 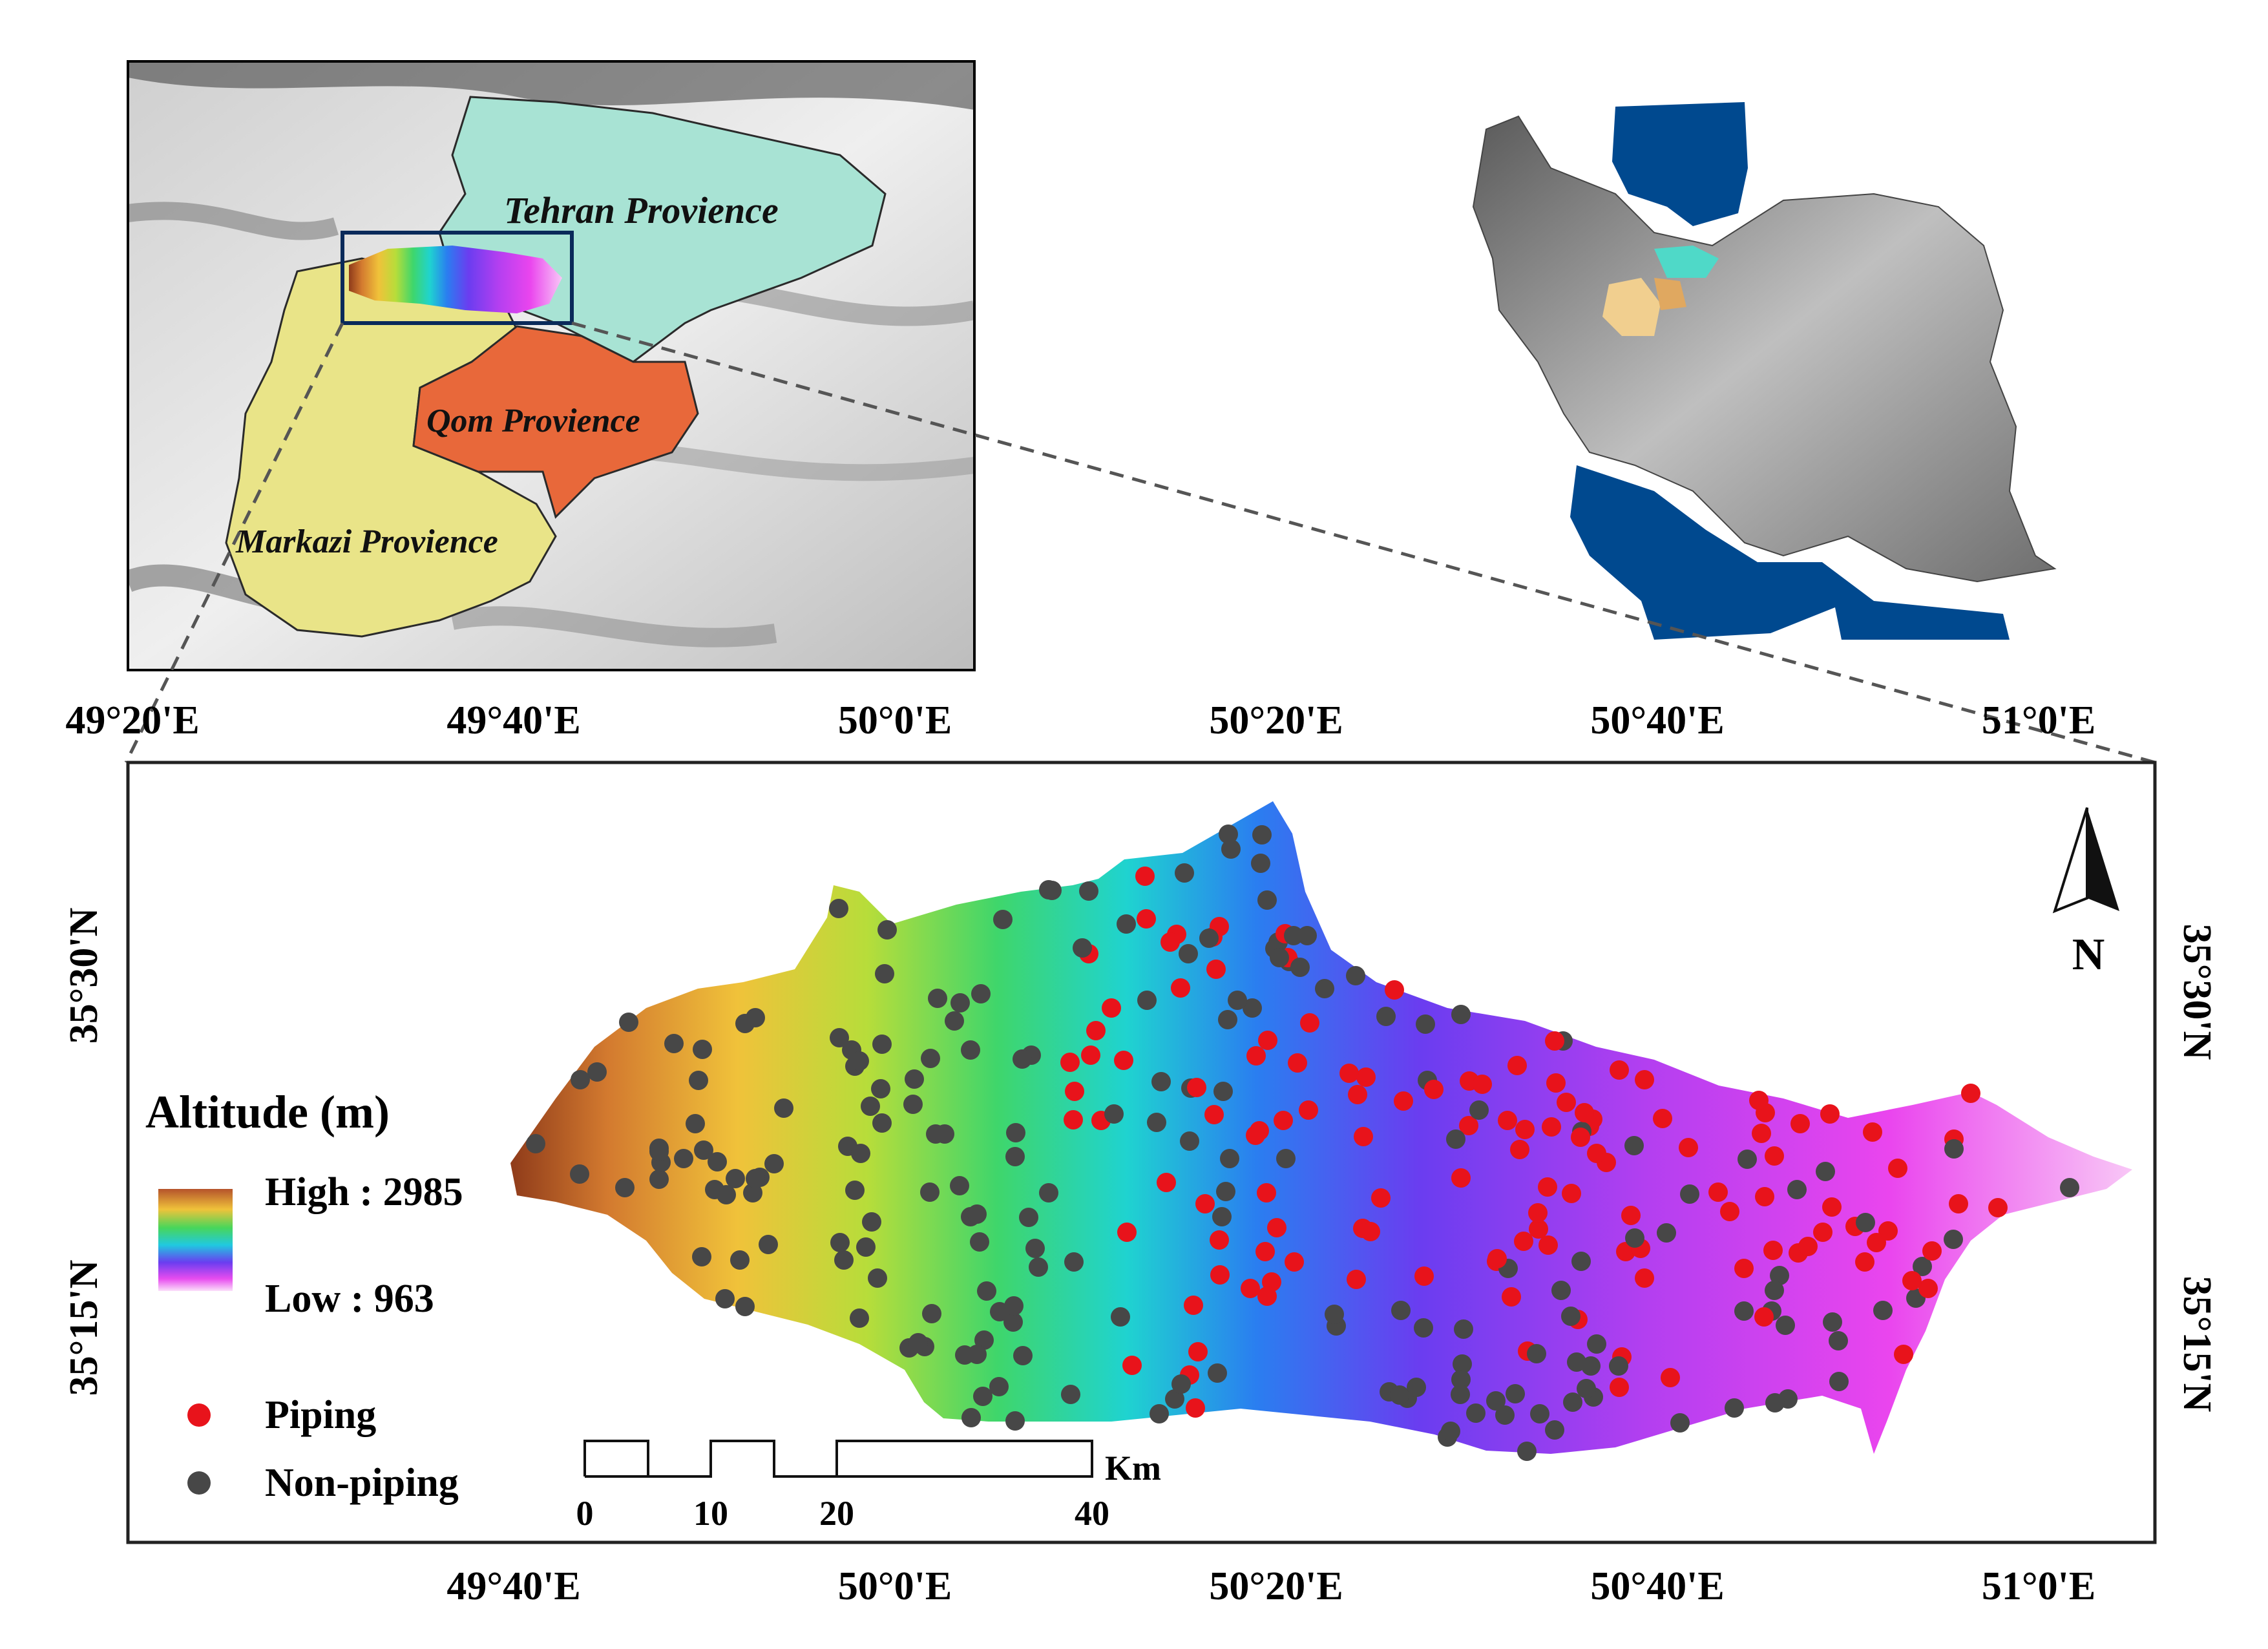 I want to click on top-tick-0: 49°20'E, so click(x=132, y=720).